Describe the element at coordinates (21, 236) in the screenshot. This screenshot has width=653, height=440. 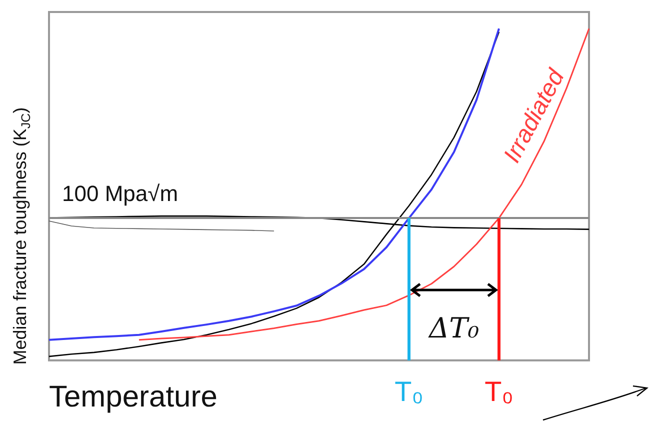
I see `y-axis-title: Median fracture toughness (KJC)` at that location.